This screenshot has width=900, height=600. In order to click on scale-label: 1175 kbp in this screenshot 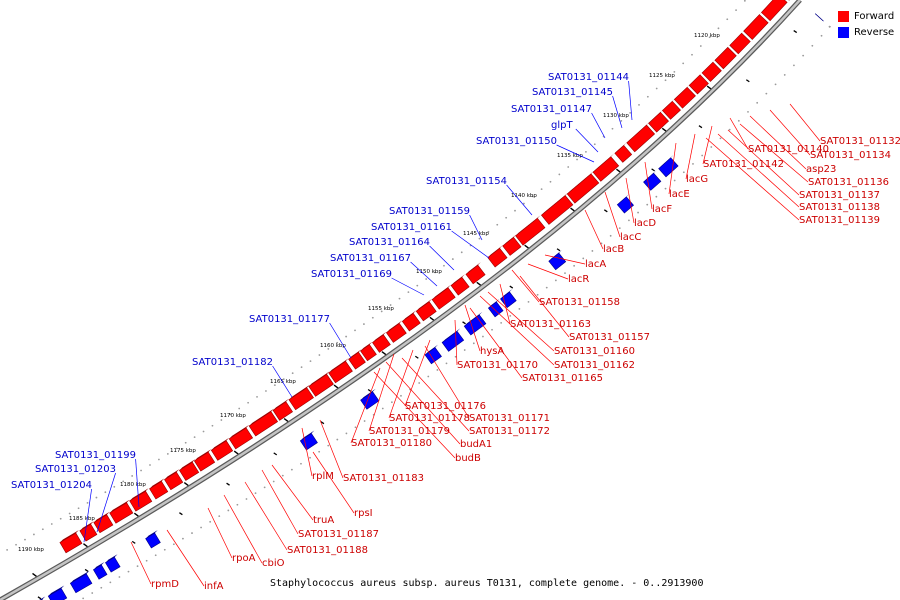, I will do `click(183, 451)`.